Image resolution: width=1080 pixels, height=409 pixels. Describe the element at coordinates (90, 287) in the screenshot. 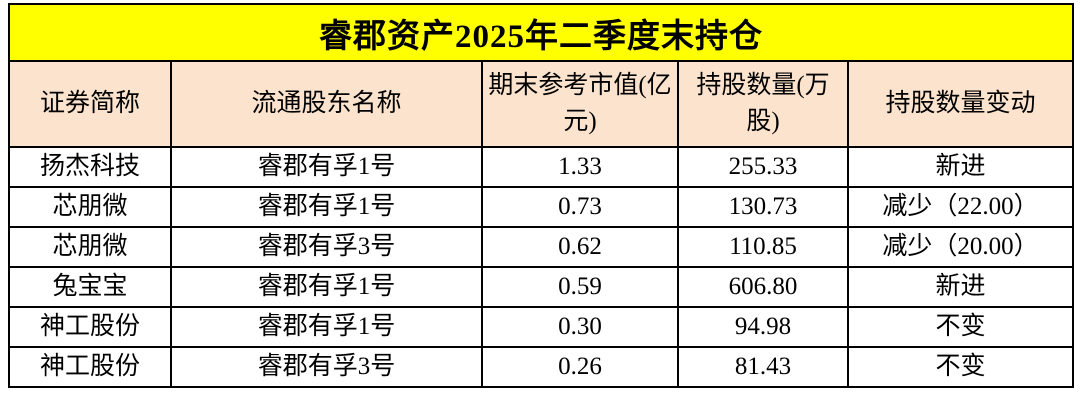

I see `table-cell: 兔宝宝` at that location.